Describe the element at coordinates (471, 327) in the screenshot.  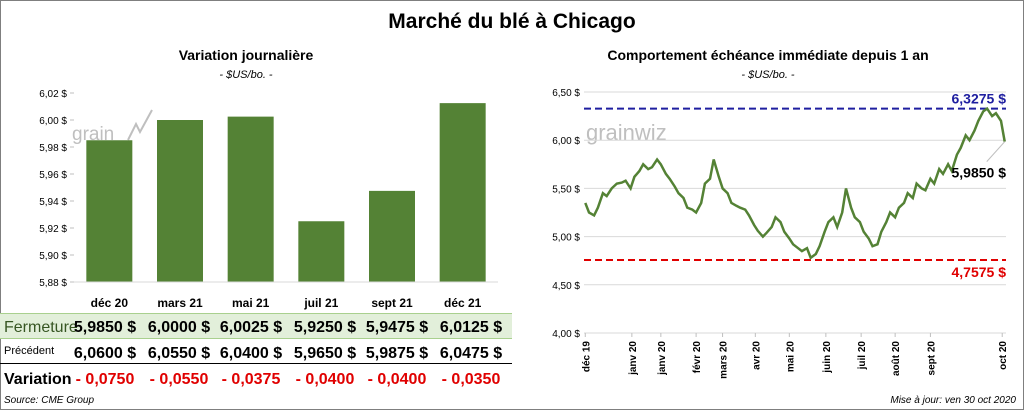
I see `close-cell: 6,0125 $` at that location.